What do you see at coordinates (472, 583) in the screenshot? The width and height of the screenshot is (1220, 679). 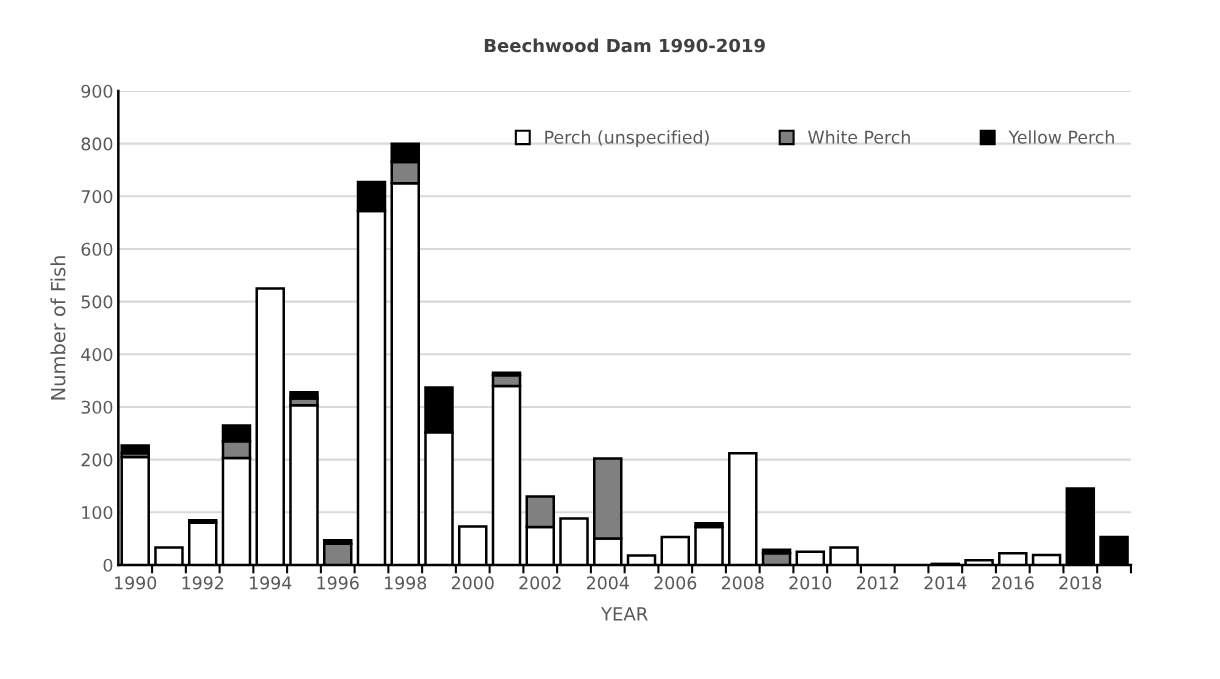 I see `x-tick-label: 2000` at bounding box center [472, 583].